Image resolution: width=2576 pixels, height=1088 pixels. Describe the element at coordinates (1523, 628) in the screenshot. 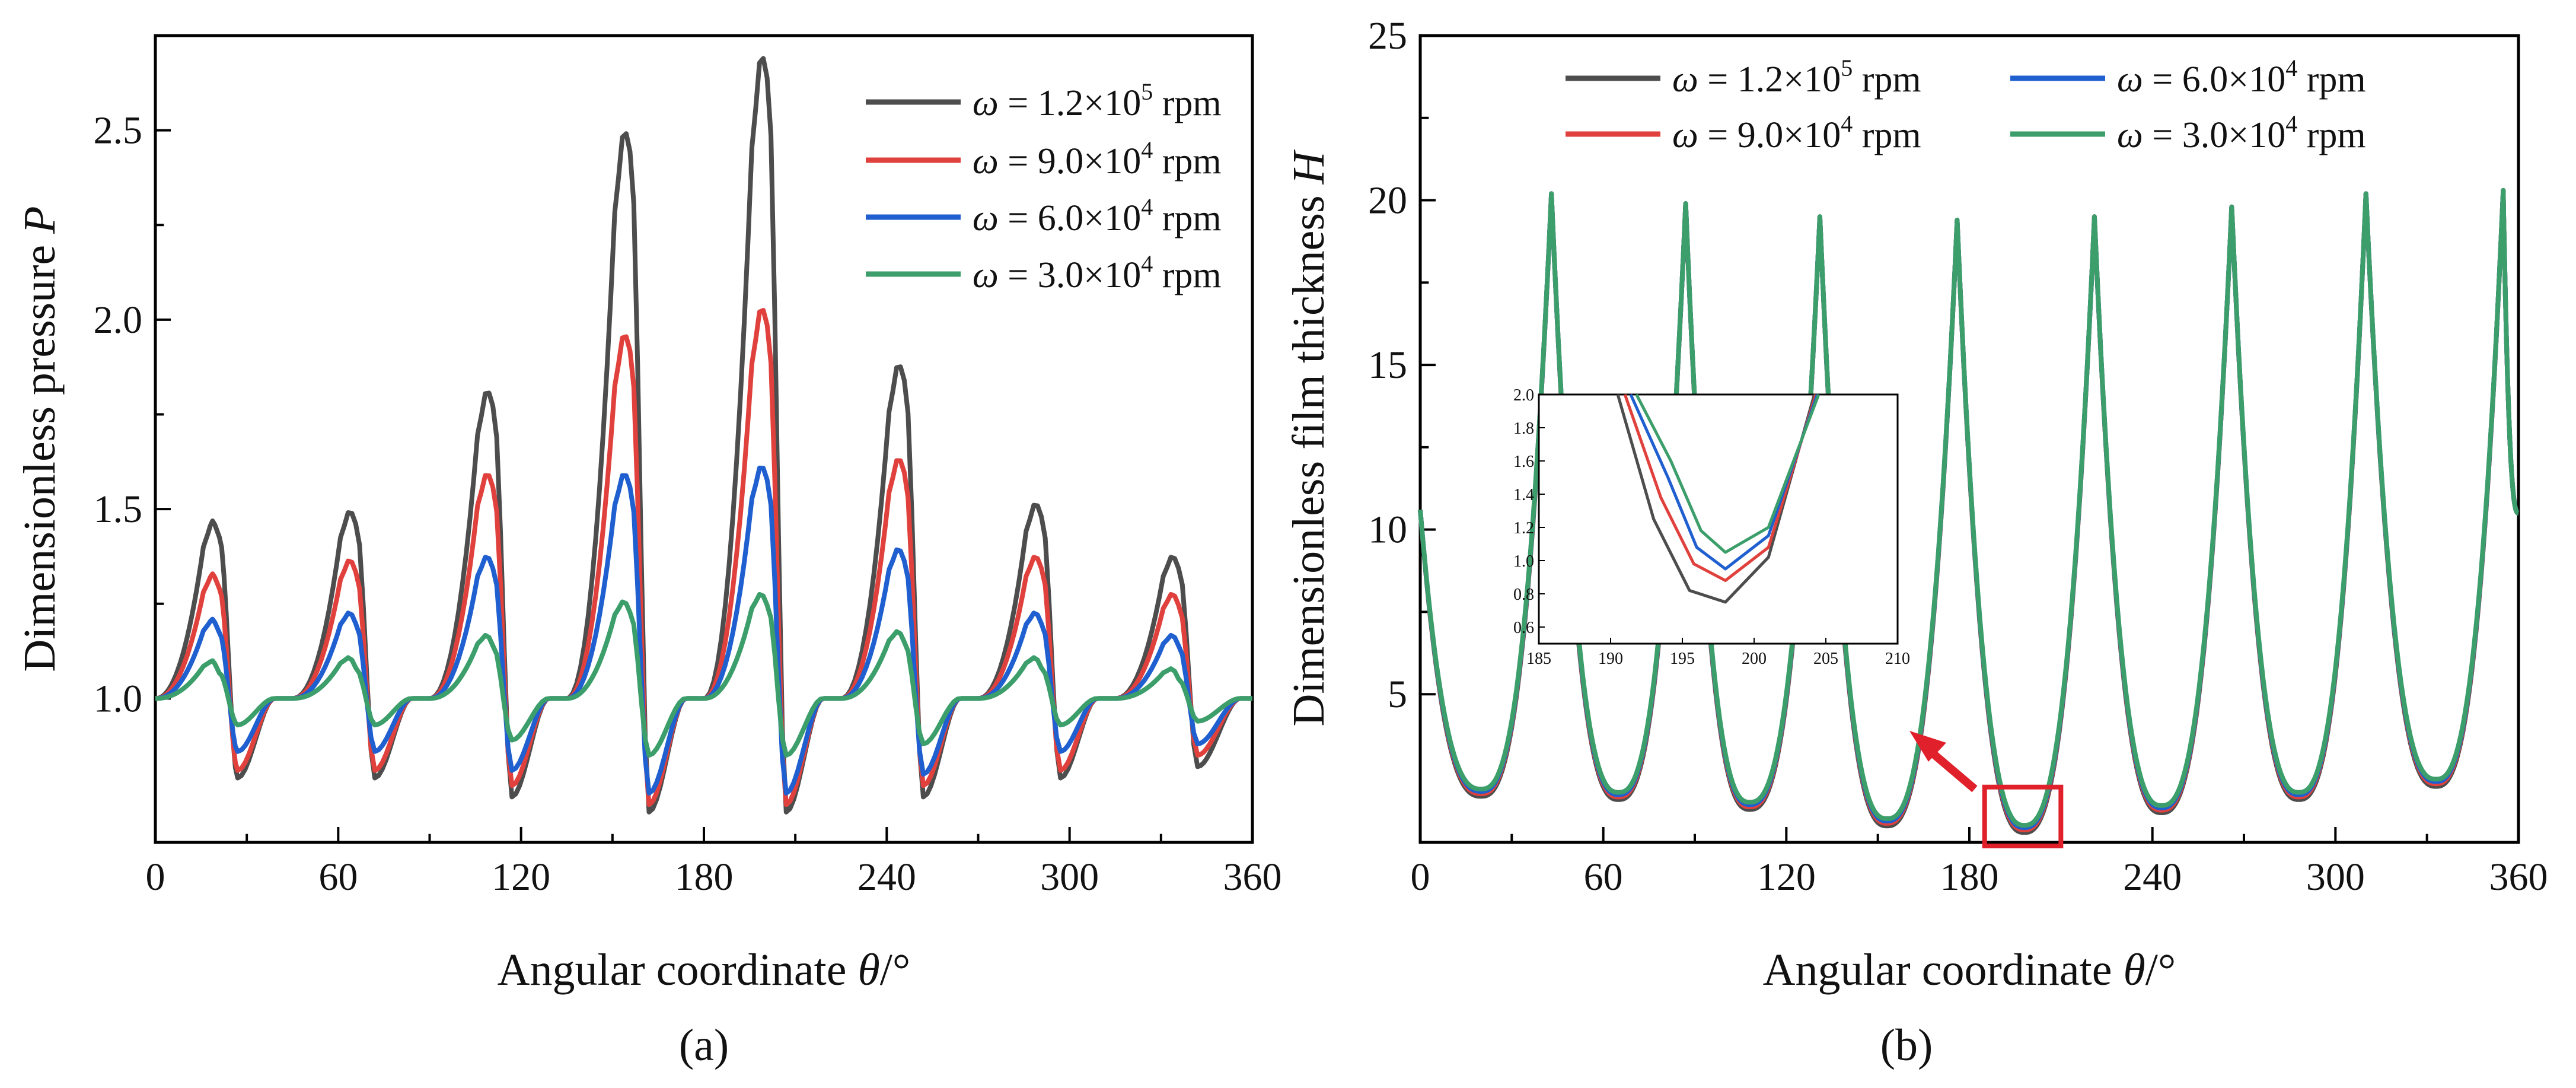

I see `inset-y-tick-label: 0.6` at that location.